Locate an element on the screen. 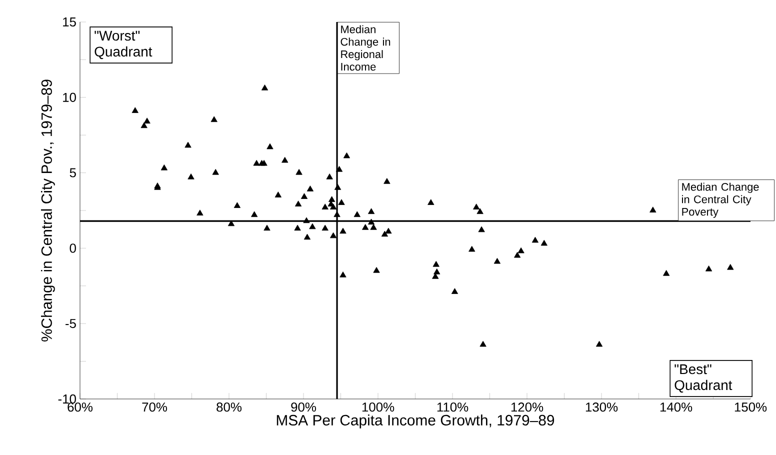 The image size is (776, 455). y-tick-label: -5 is located at coordinates (71, 323).